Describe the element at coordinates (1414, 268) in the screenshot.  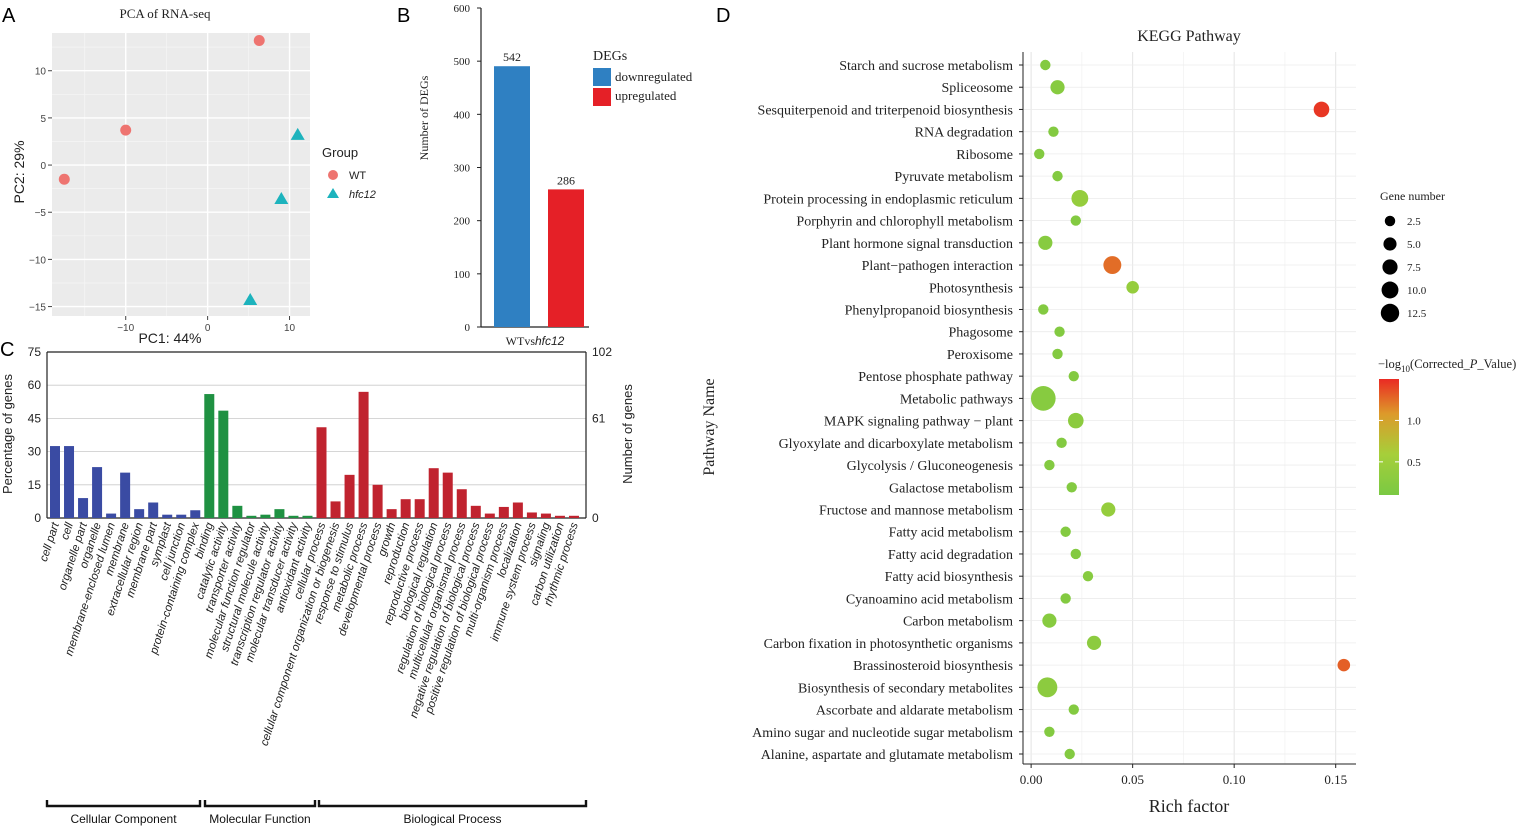
I see `kegg-size-legend-label: 7.5` at that location.